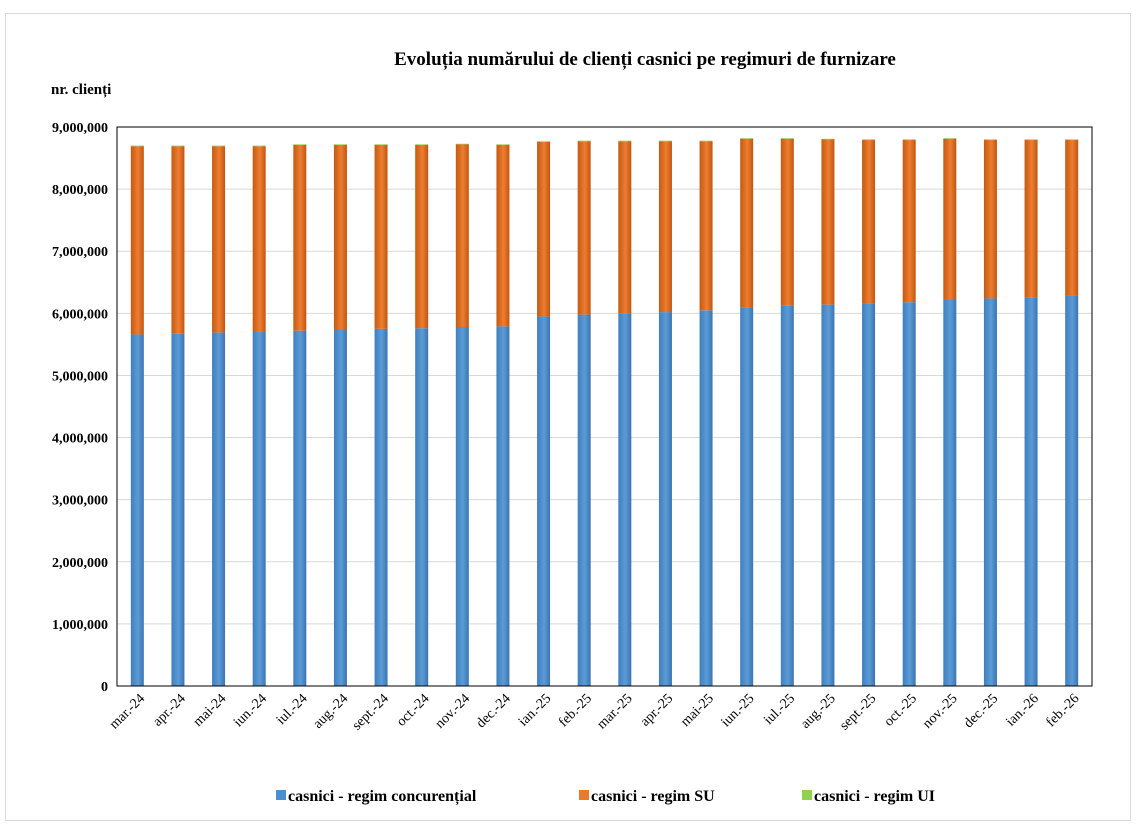  I want to click on x-tick-label: mar.-25, so click(615, 711).